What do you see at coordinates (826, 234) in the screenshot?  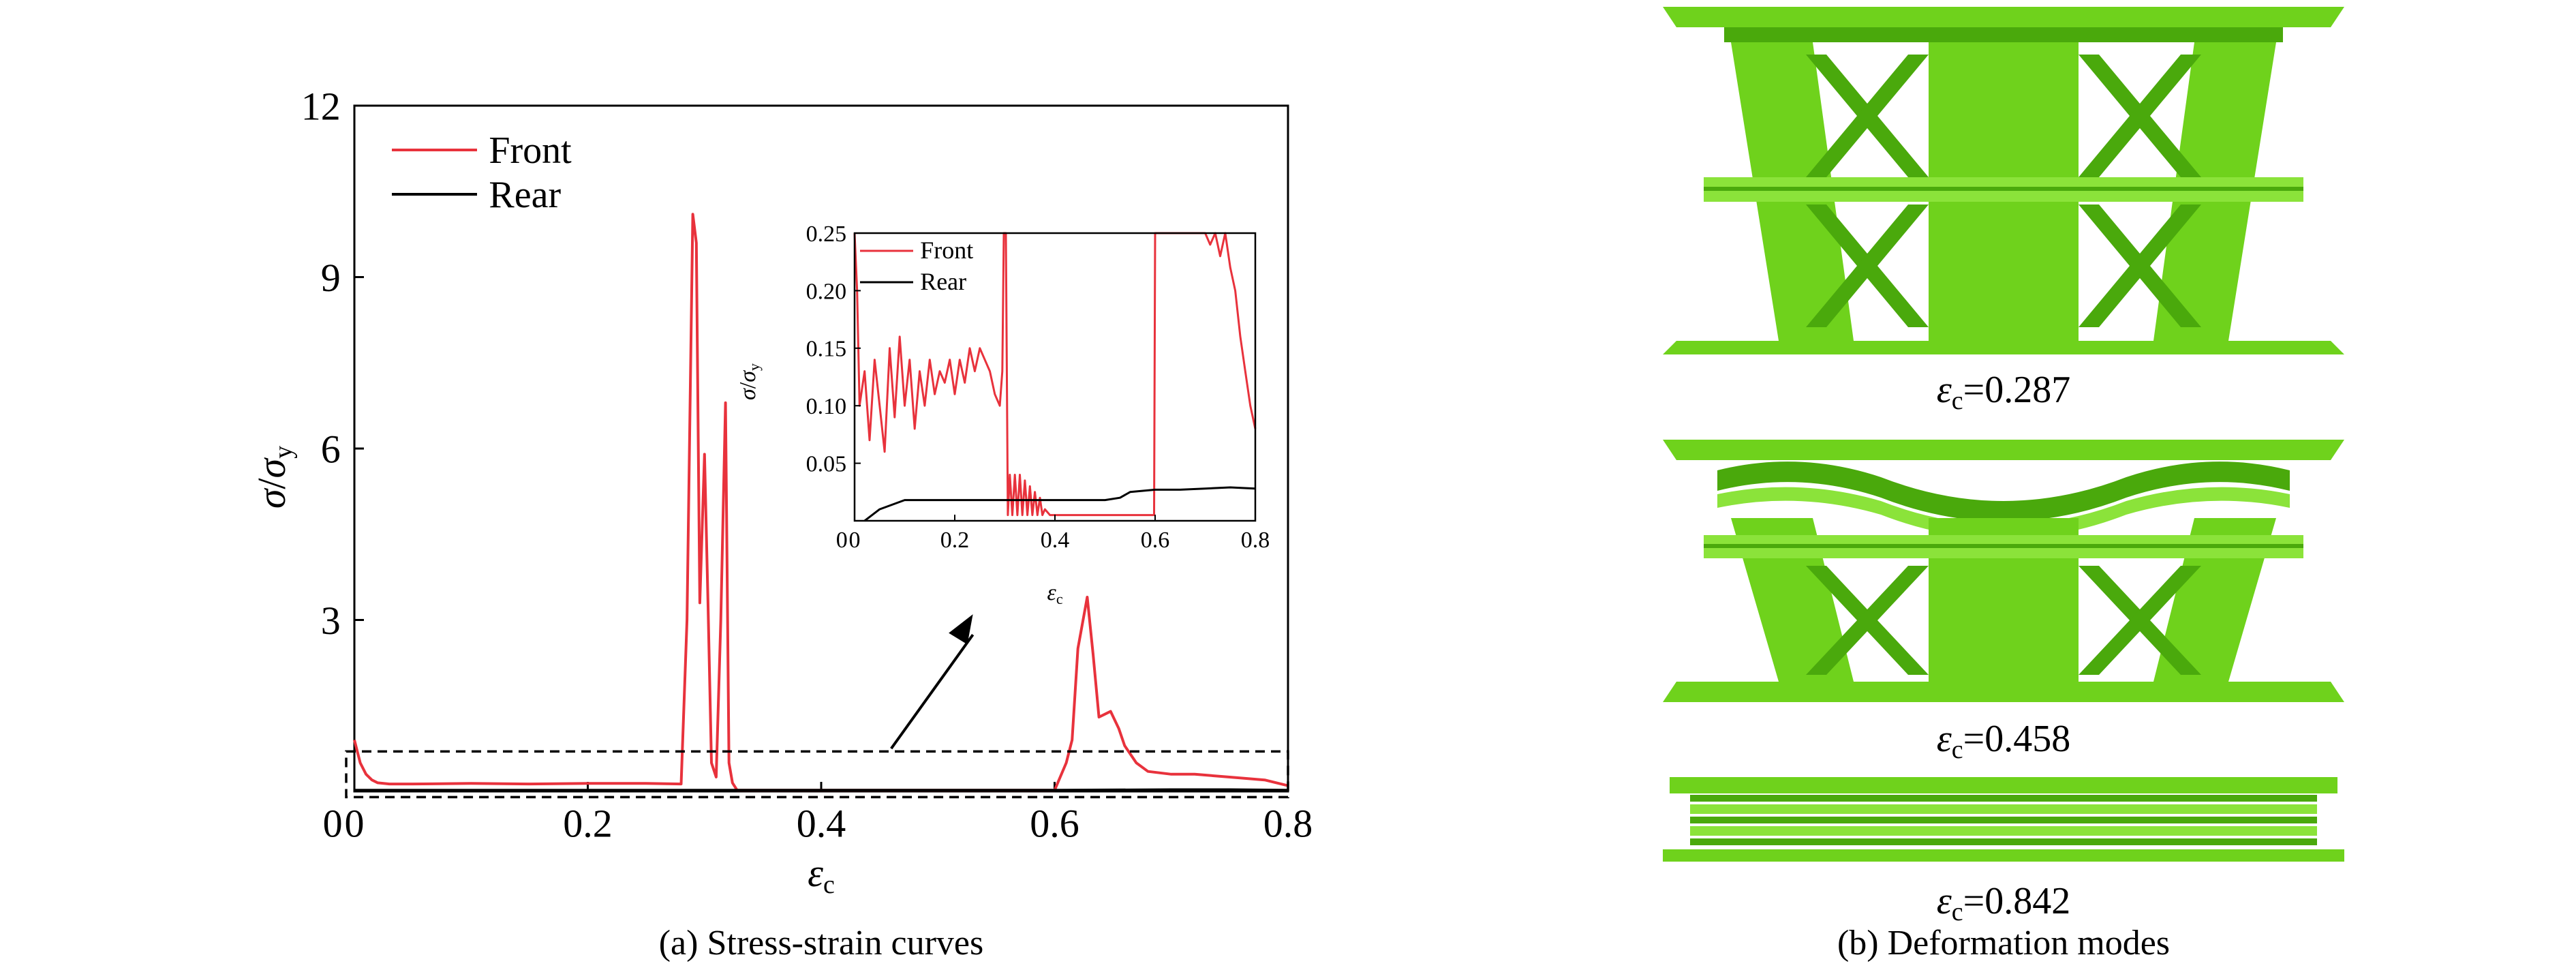 I see `y-tick-label: 0.25` at bounding box center [826, 234].